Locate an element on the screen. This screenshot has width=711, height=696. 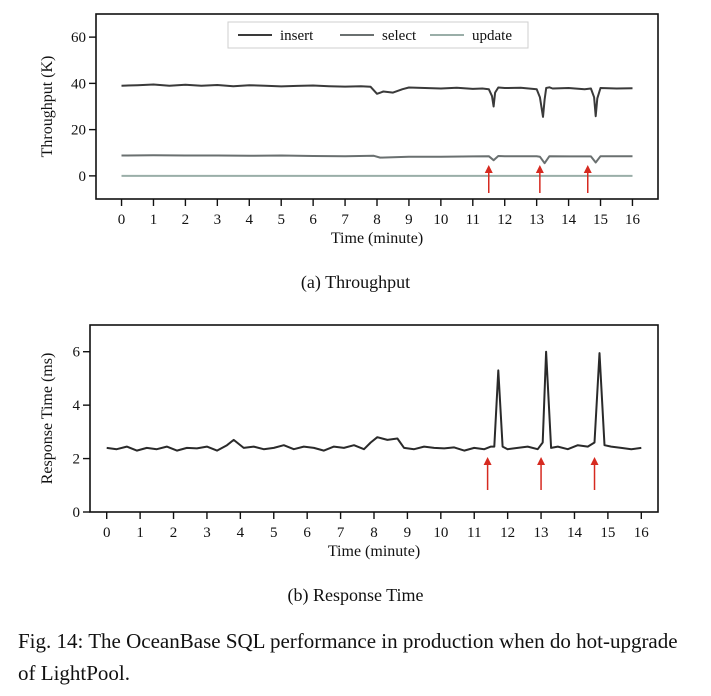
legend-label-insert: insert is located at coordinates (297, 36).